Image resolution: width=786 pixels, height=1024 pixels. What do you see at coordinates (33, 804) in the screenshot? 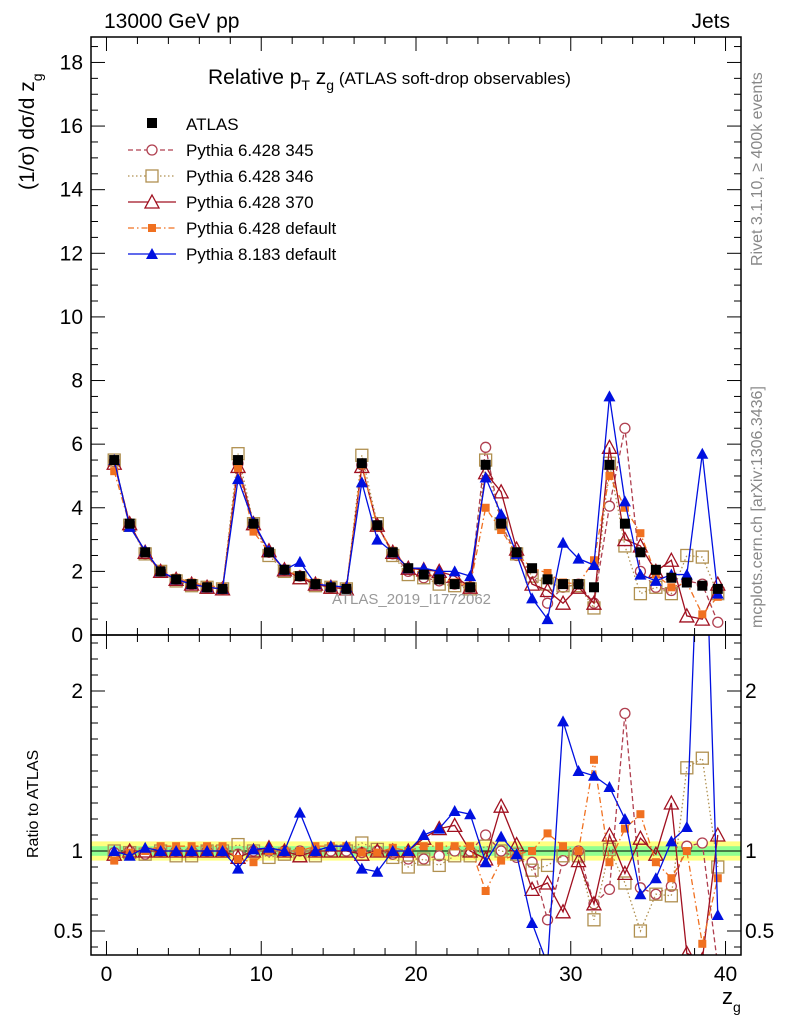
I see `lower-y-axis-label: Ratio to ATLAS` at bounding box center [33, 804].